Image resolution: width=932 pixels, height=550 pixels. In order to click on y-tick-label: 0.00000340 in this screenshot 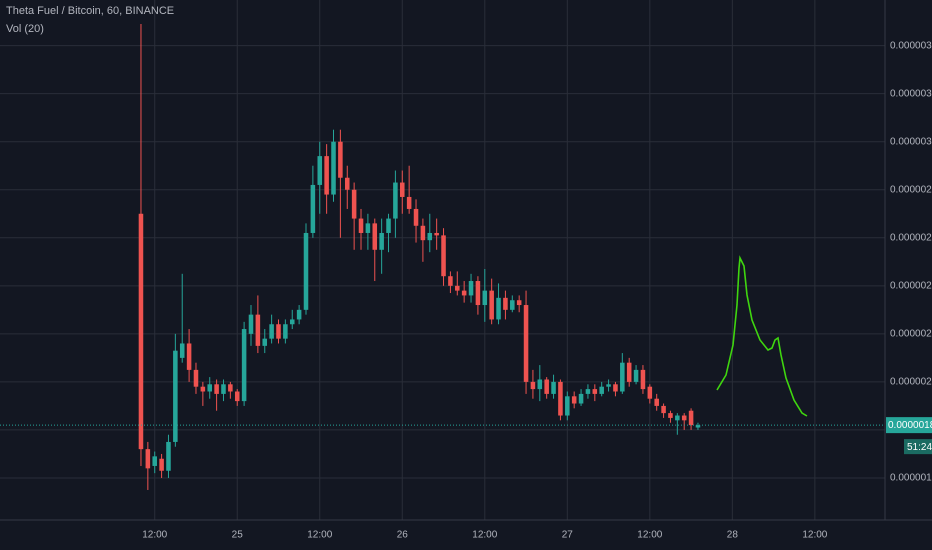, I will do `click(911, 45)`.